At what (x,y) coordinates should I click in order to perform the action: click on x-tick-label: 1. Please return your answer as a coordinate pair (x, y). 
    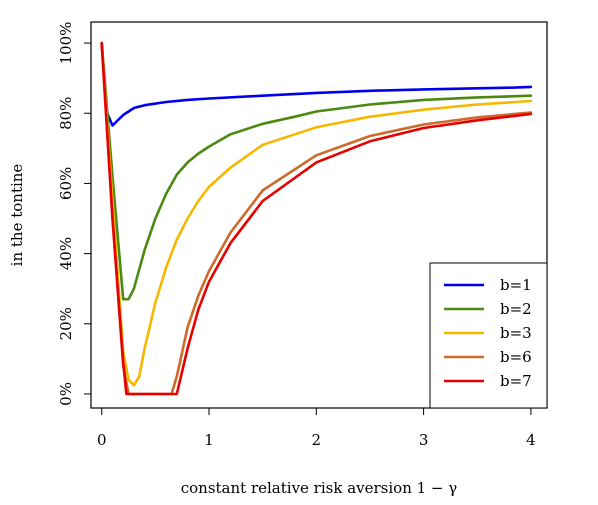
    Looking at the image, I should click on (209, 440).